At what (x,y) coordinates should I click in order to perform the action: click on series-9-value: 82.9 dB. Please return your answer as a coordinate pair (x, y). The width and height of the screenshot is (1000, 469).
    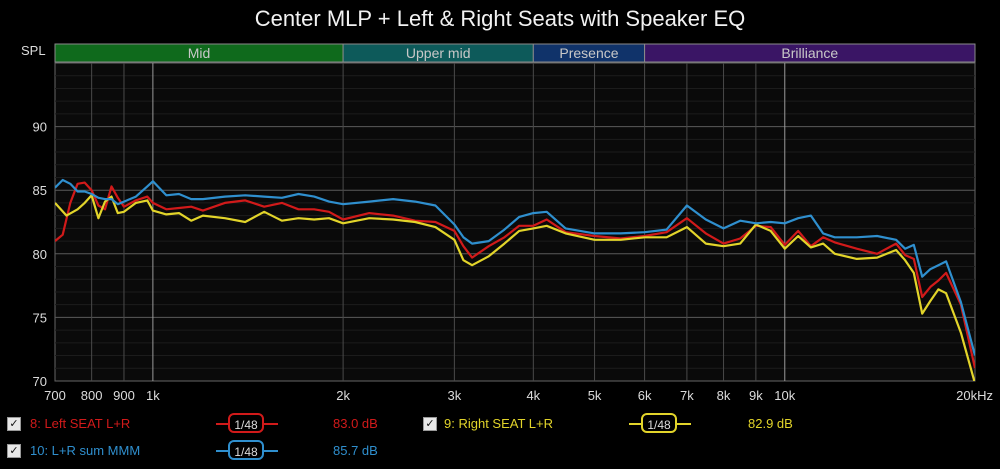
    Looking at the image, I should click on (770, 423).